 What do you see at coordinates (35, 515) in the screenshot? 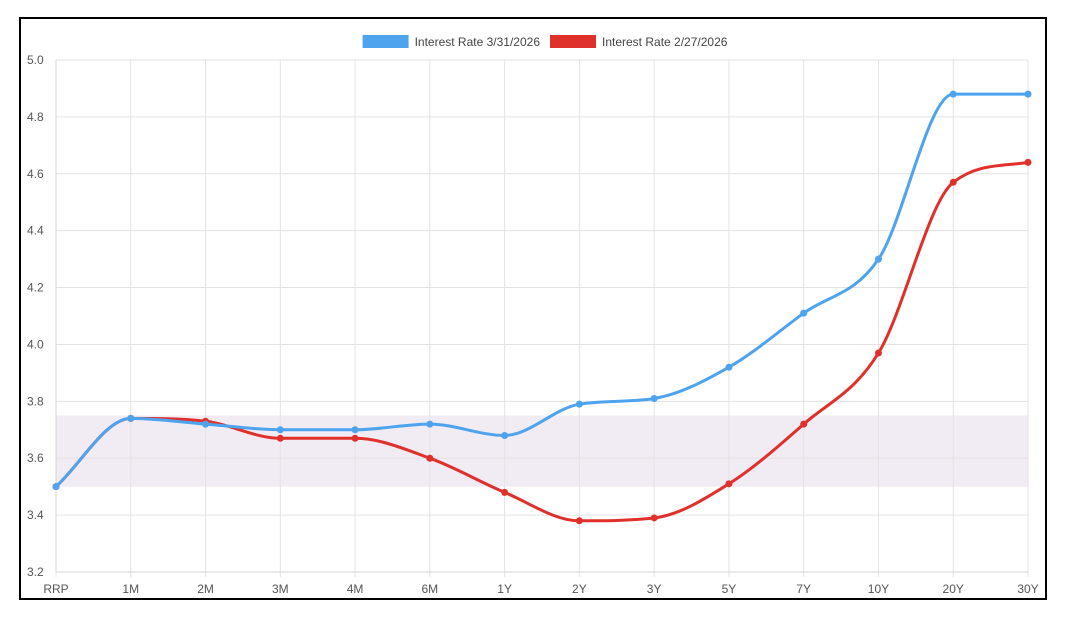
I see `y-tick-label: 3.4` at bounding box center [35, 515].